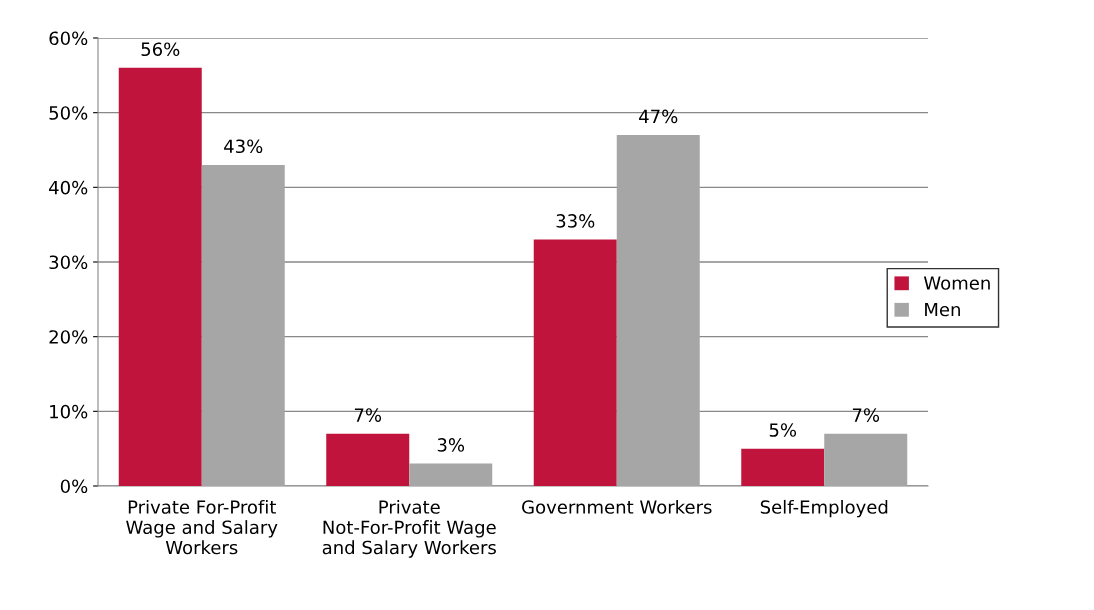 This screenshot has height=610, width=1094. What do you see at coordinates (956, 283) in the screenshot?
I see `legend-label: Women` at bounding box center [956, 283].